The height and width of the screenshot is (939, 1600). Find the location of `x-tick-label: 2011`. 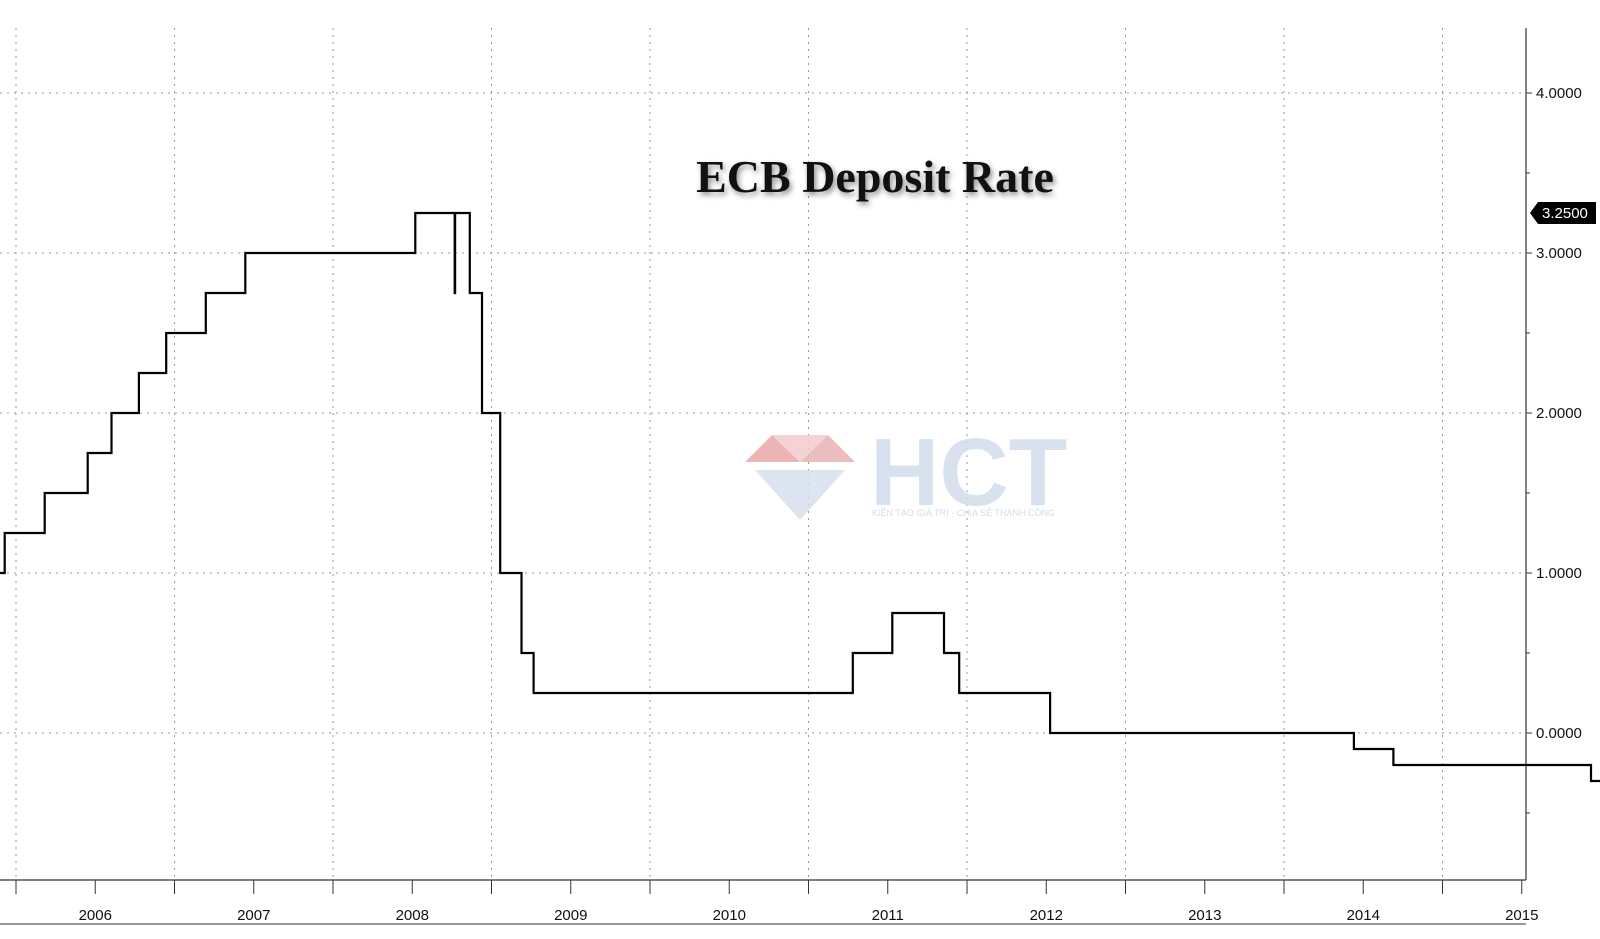

x-tick-label: 2011 is located at coordinates (888, 915).